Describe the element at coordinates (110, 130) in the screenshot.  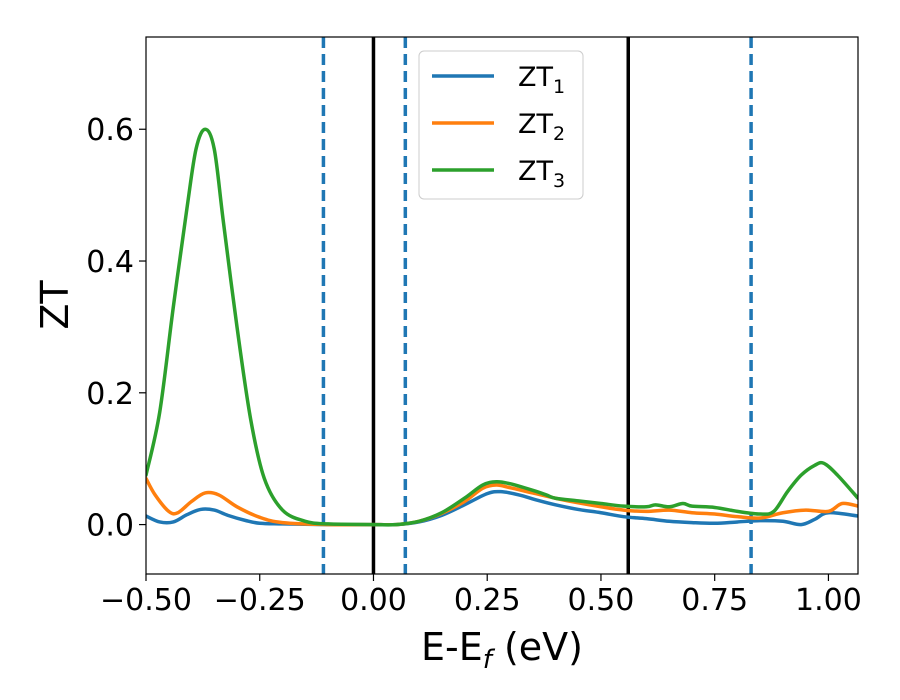
I see `y-tick-label-3: 0.6` at that location.